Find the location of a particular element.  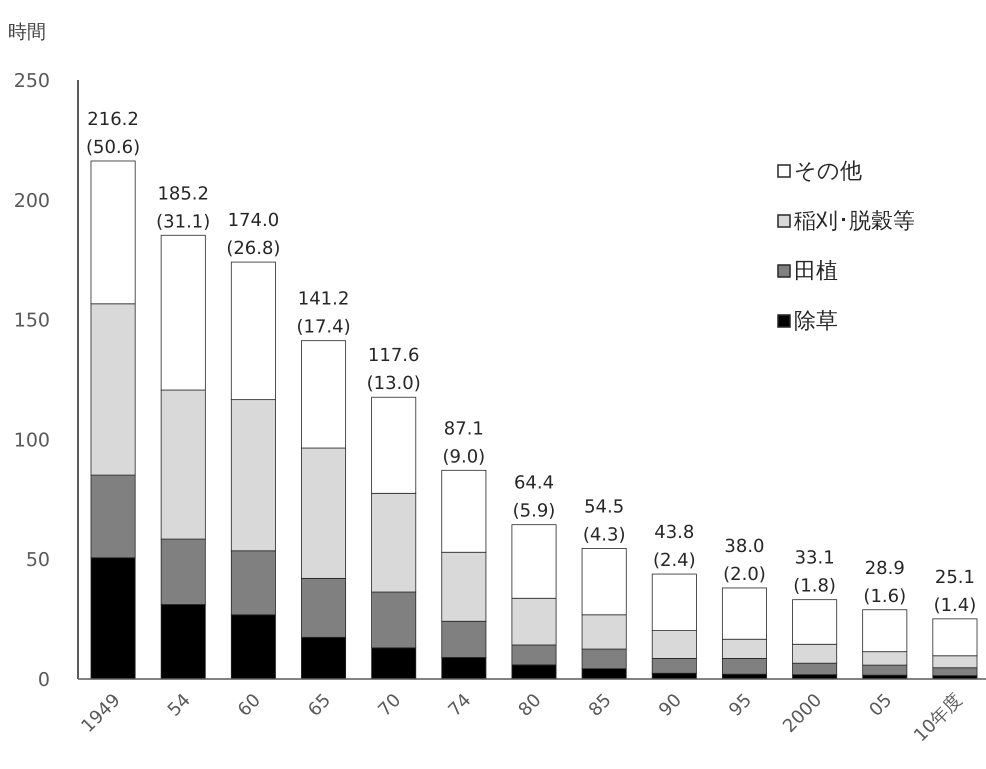

legend-label: その他 is located at coordinates (828, 171).